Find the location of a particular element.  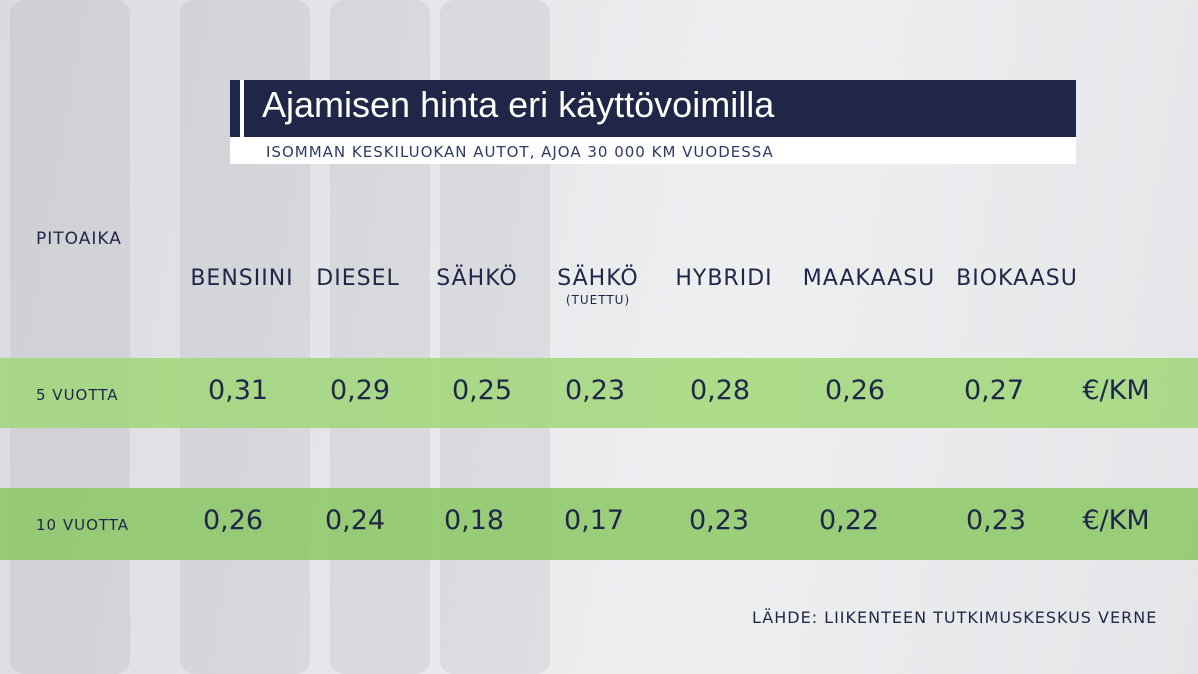

background-pump is located at coordinates (70, 337).